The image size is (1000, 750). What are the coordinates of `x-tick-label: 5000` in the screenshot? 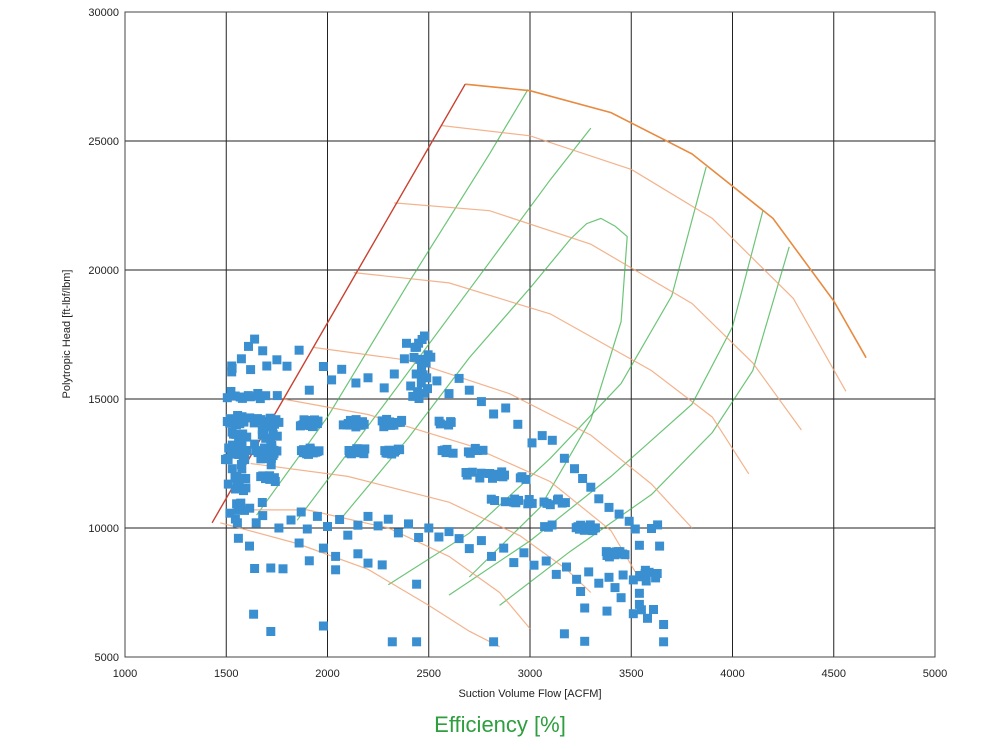 It's located at (935, 674).